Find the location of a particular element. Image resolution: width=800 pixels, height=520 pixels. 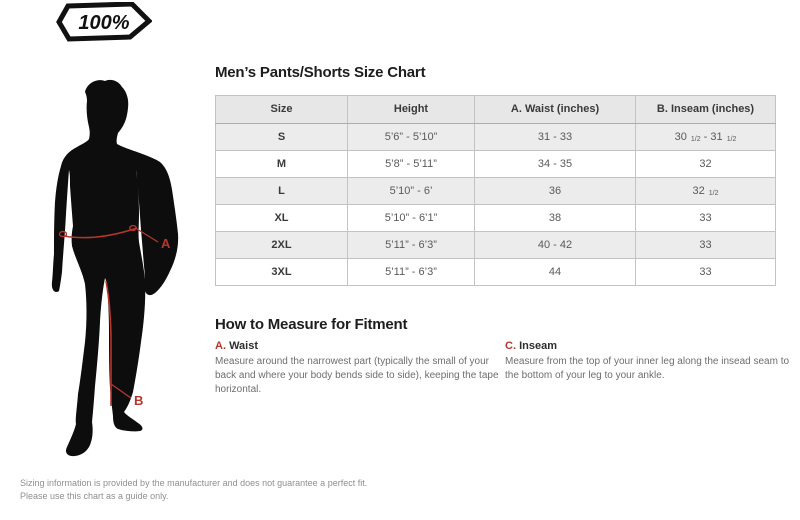

table-cell: 34 - 35 is located at coordinates (555, 164).